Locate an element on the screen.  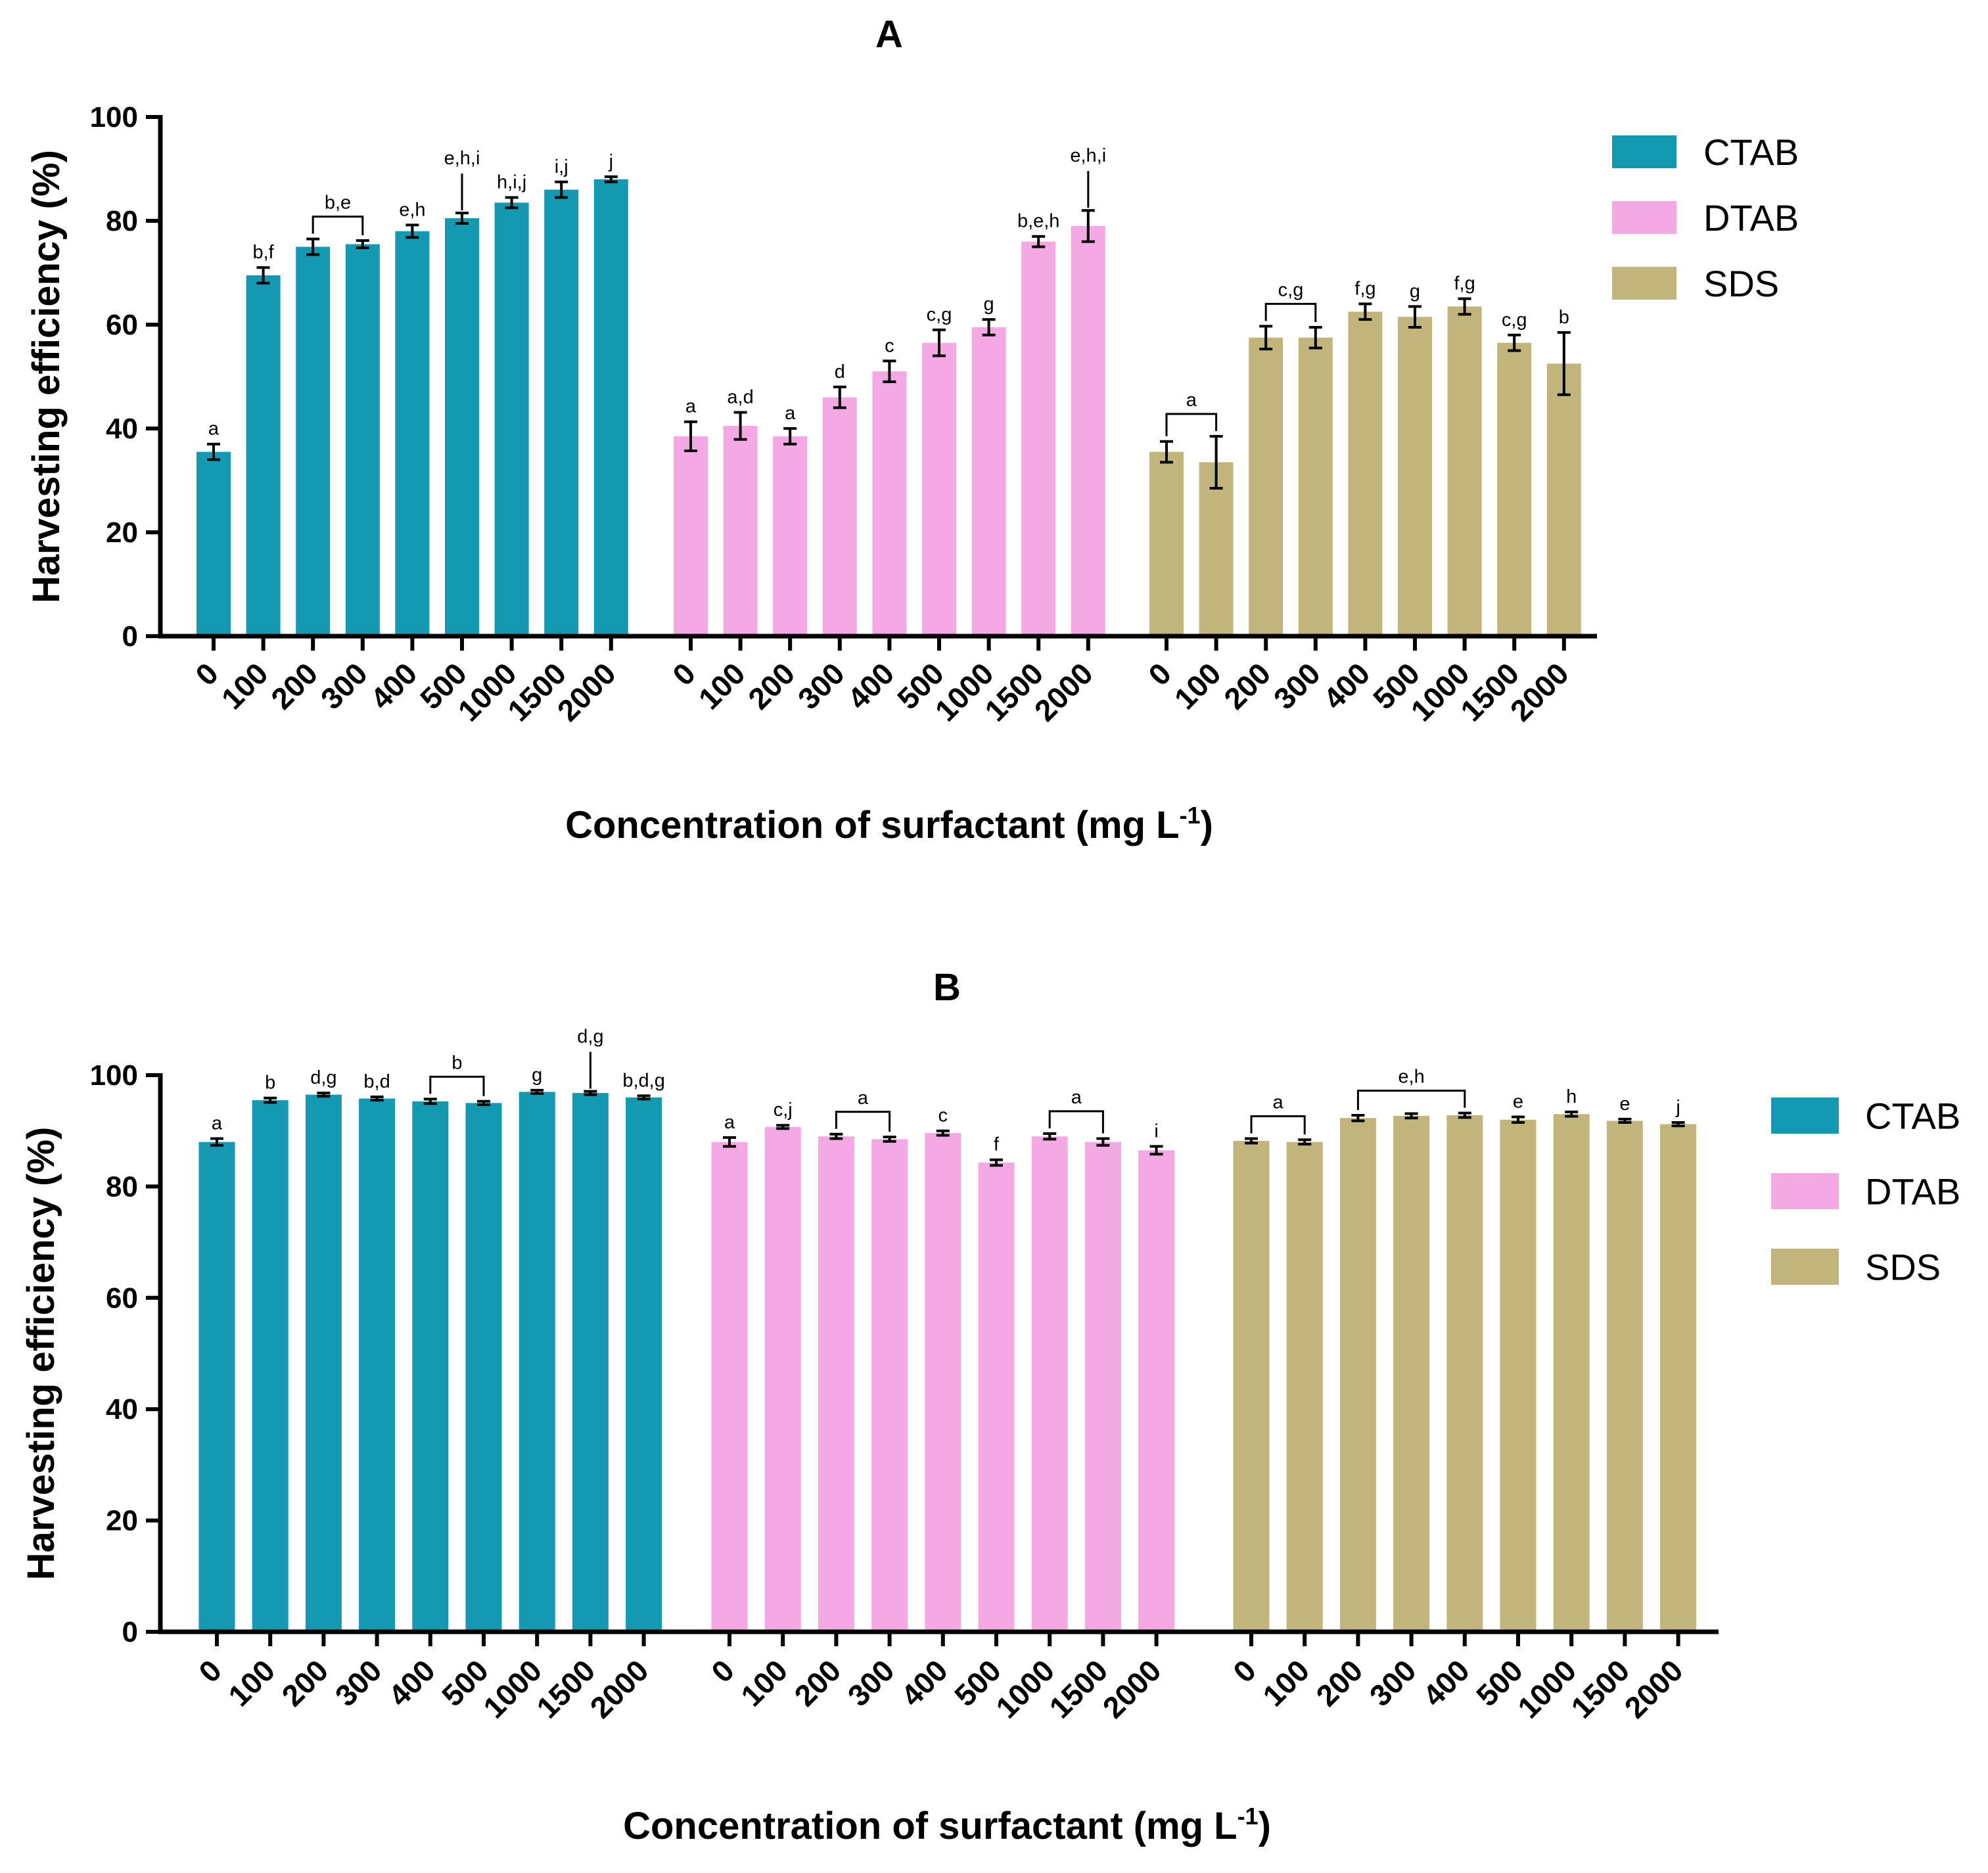
panel-a-significance-label: a,d is located at coordinates (740, 397).